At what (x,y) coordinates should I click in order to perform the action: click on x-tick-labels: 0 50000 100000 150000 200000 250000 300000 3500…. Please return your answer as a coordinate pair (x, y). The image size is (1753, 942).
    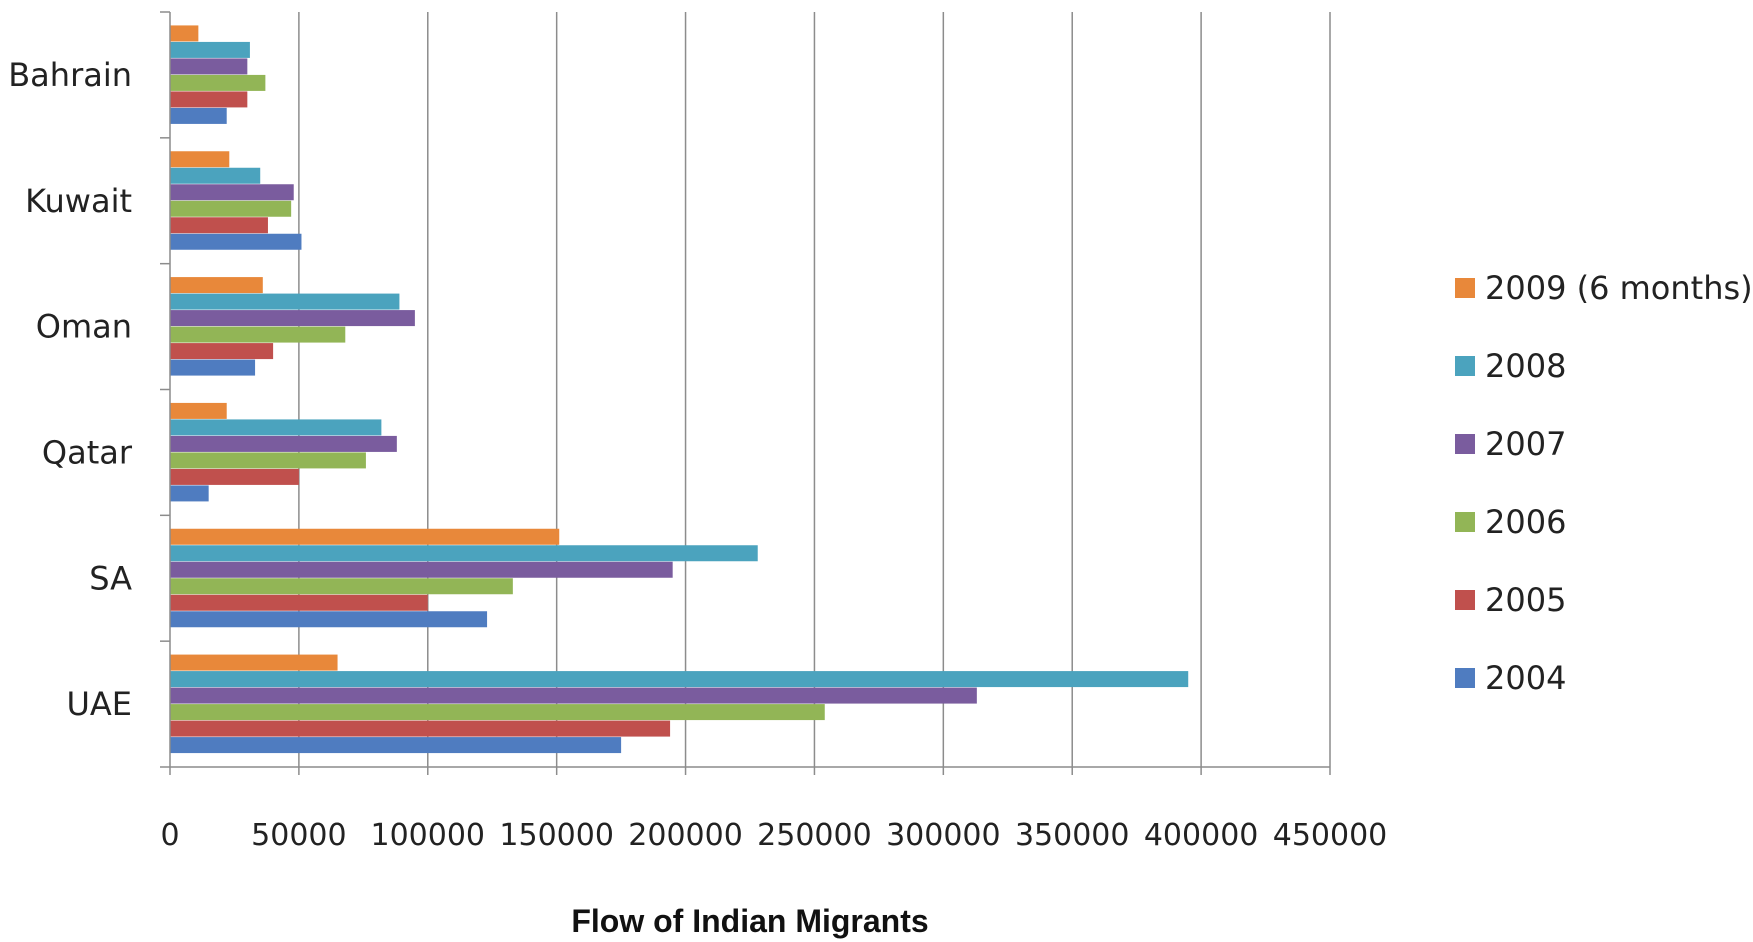
    Looking at the image, I should click on (773, 835).